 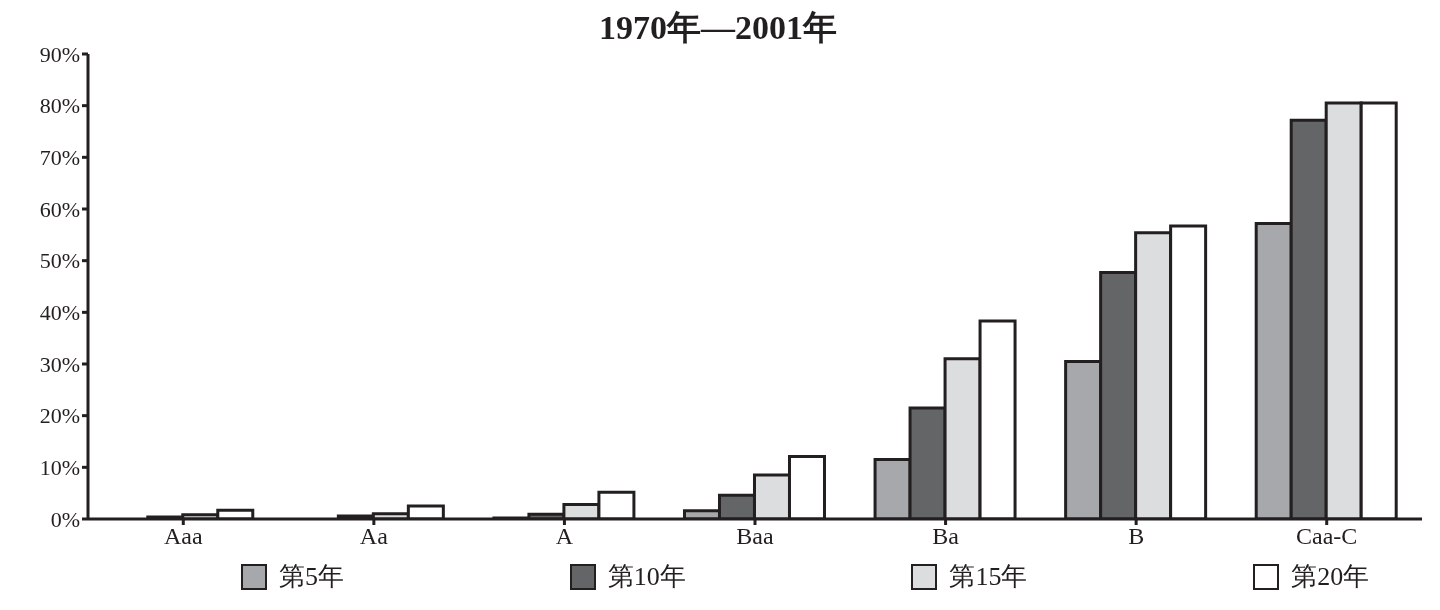 I want to click on y-tick-label: 50%, so click(x=59, y=261).